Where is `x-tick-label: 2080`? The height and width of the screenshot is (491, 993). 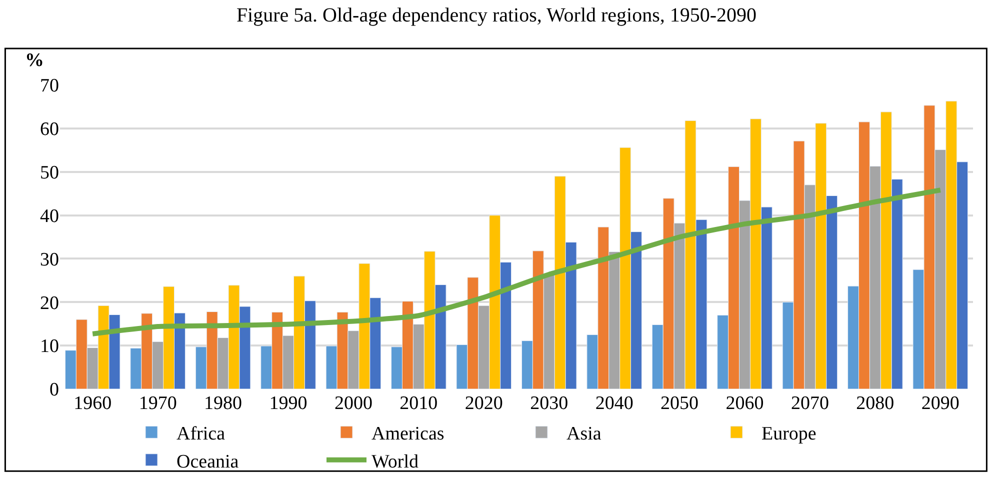 x-tick-label: 2080 is located at coordinates (875, 403).